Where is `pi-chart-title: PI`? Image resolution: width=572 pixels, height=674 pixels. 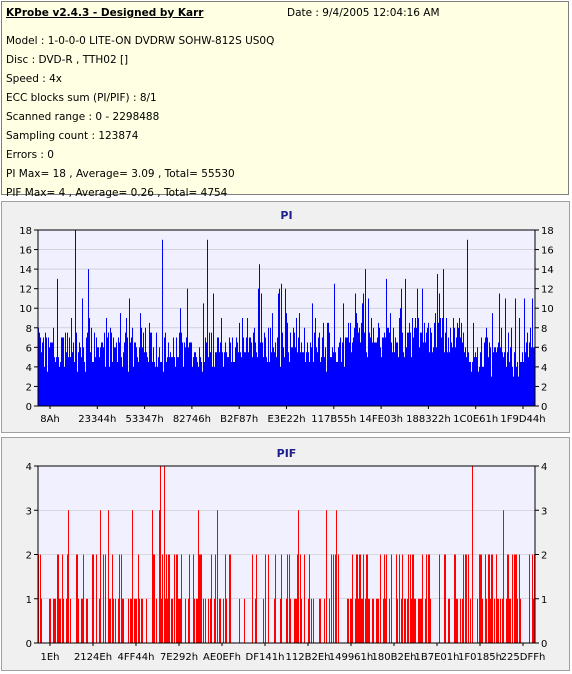
pi-chart-title: PI is located at coordinates (286, 215).